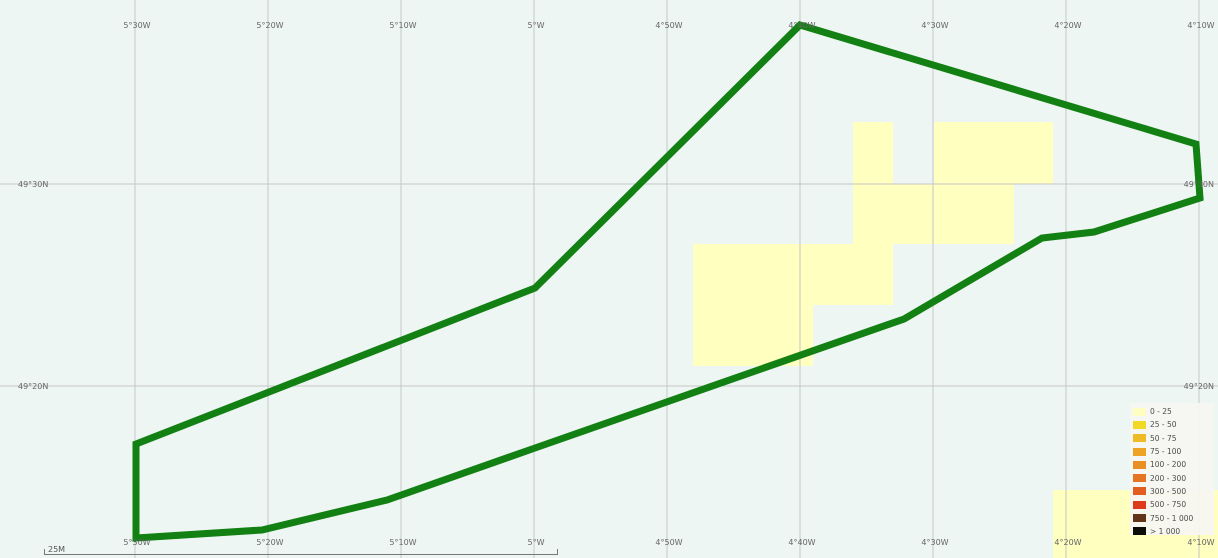 The height and width of the screenshot is (558, 1218). I want to click on legend-label: 200 - 300, so click(1168, 478).